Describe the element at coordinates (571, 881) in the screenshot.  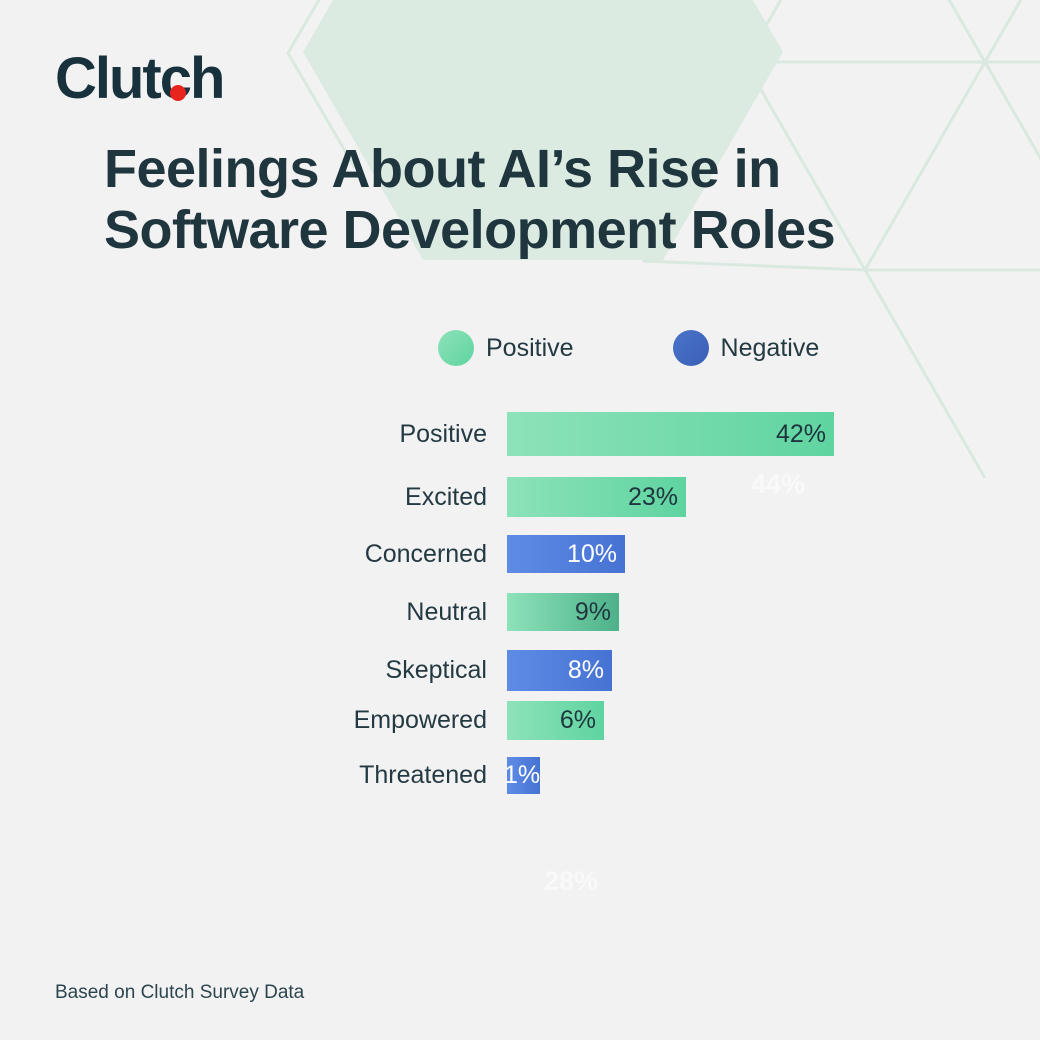
I see `ghost-value-label: 28%` at that location.